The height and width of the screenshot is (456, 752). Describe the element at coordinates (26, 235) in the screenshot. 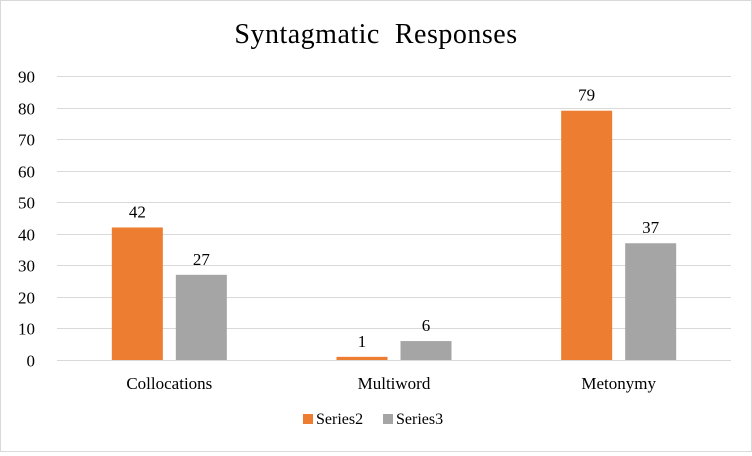

I see `y-tick-label: 40` at that location.